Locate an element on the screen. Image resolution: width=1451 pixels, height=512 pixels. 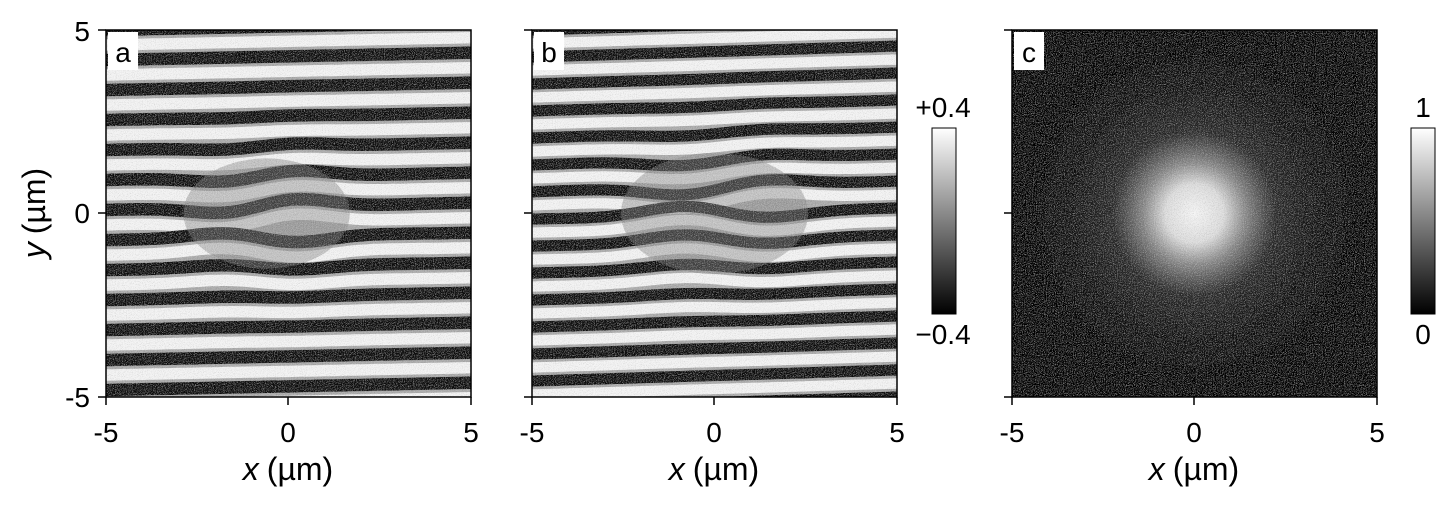
panel-b-x-axis-label: x (µm) is located at coordinates (713, 469).